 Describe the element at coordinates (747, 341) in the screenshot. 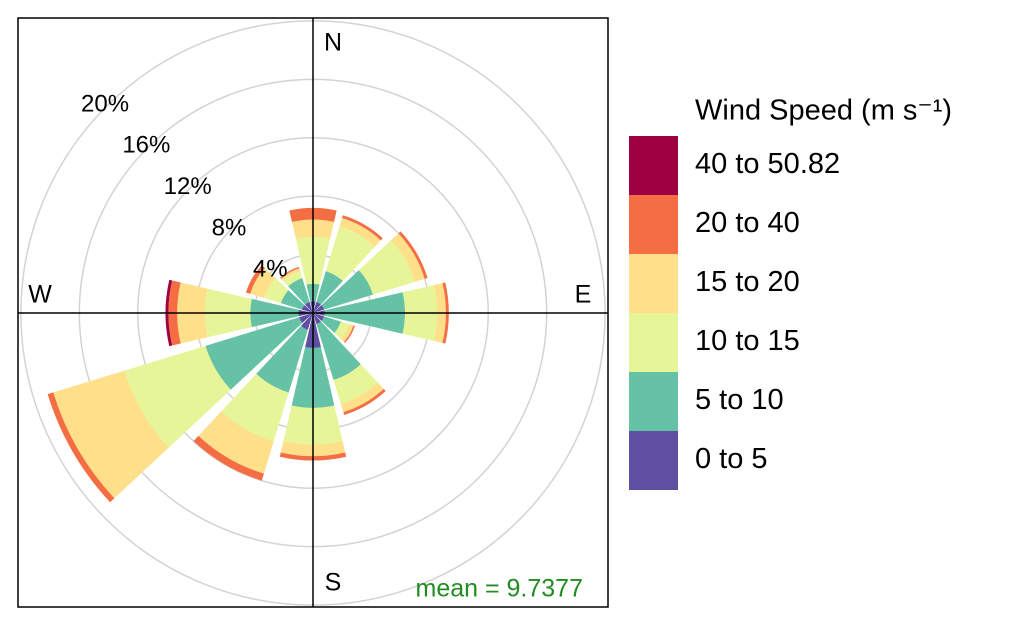

I see `legend-label: 10 to 15` at that location.